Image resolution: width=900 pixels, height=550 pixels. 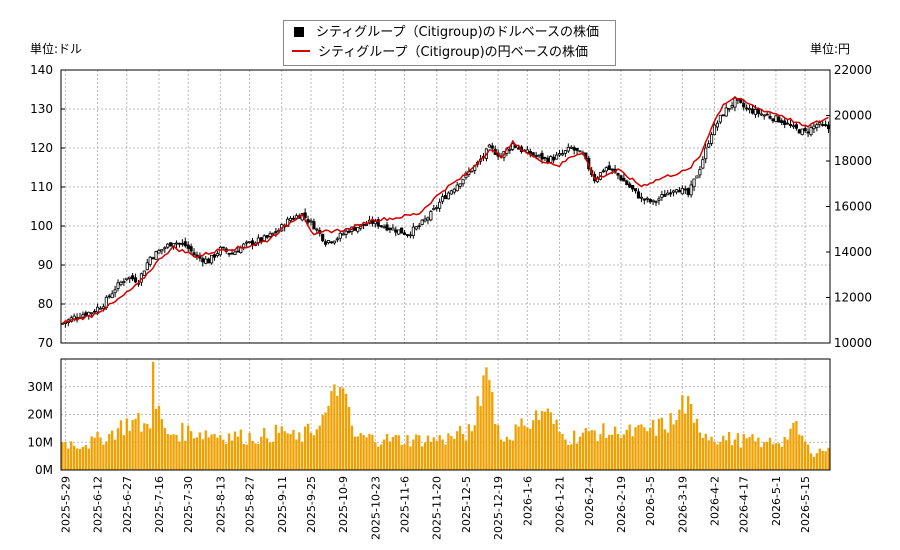 What do you see at coordinates (445, 33) in the screenshot?
I see `legend-item-usd: シティグループ（Citigroup)のドルベースの株価` at bounding box center [445, 33].